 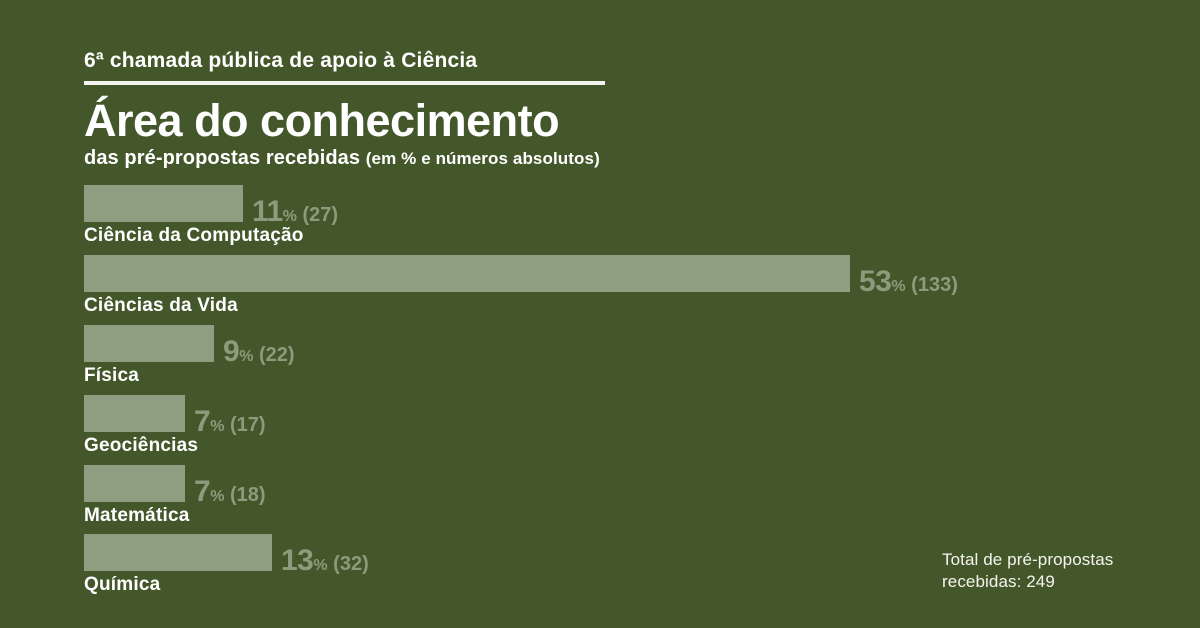 What do you see at coordinates (161, 305) in the screenshot?
I see `bar-category-label: Ciências da Vida` at bounding box center [161, 305].